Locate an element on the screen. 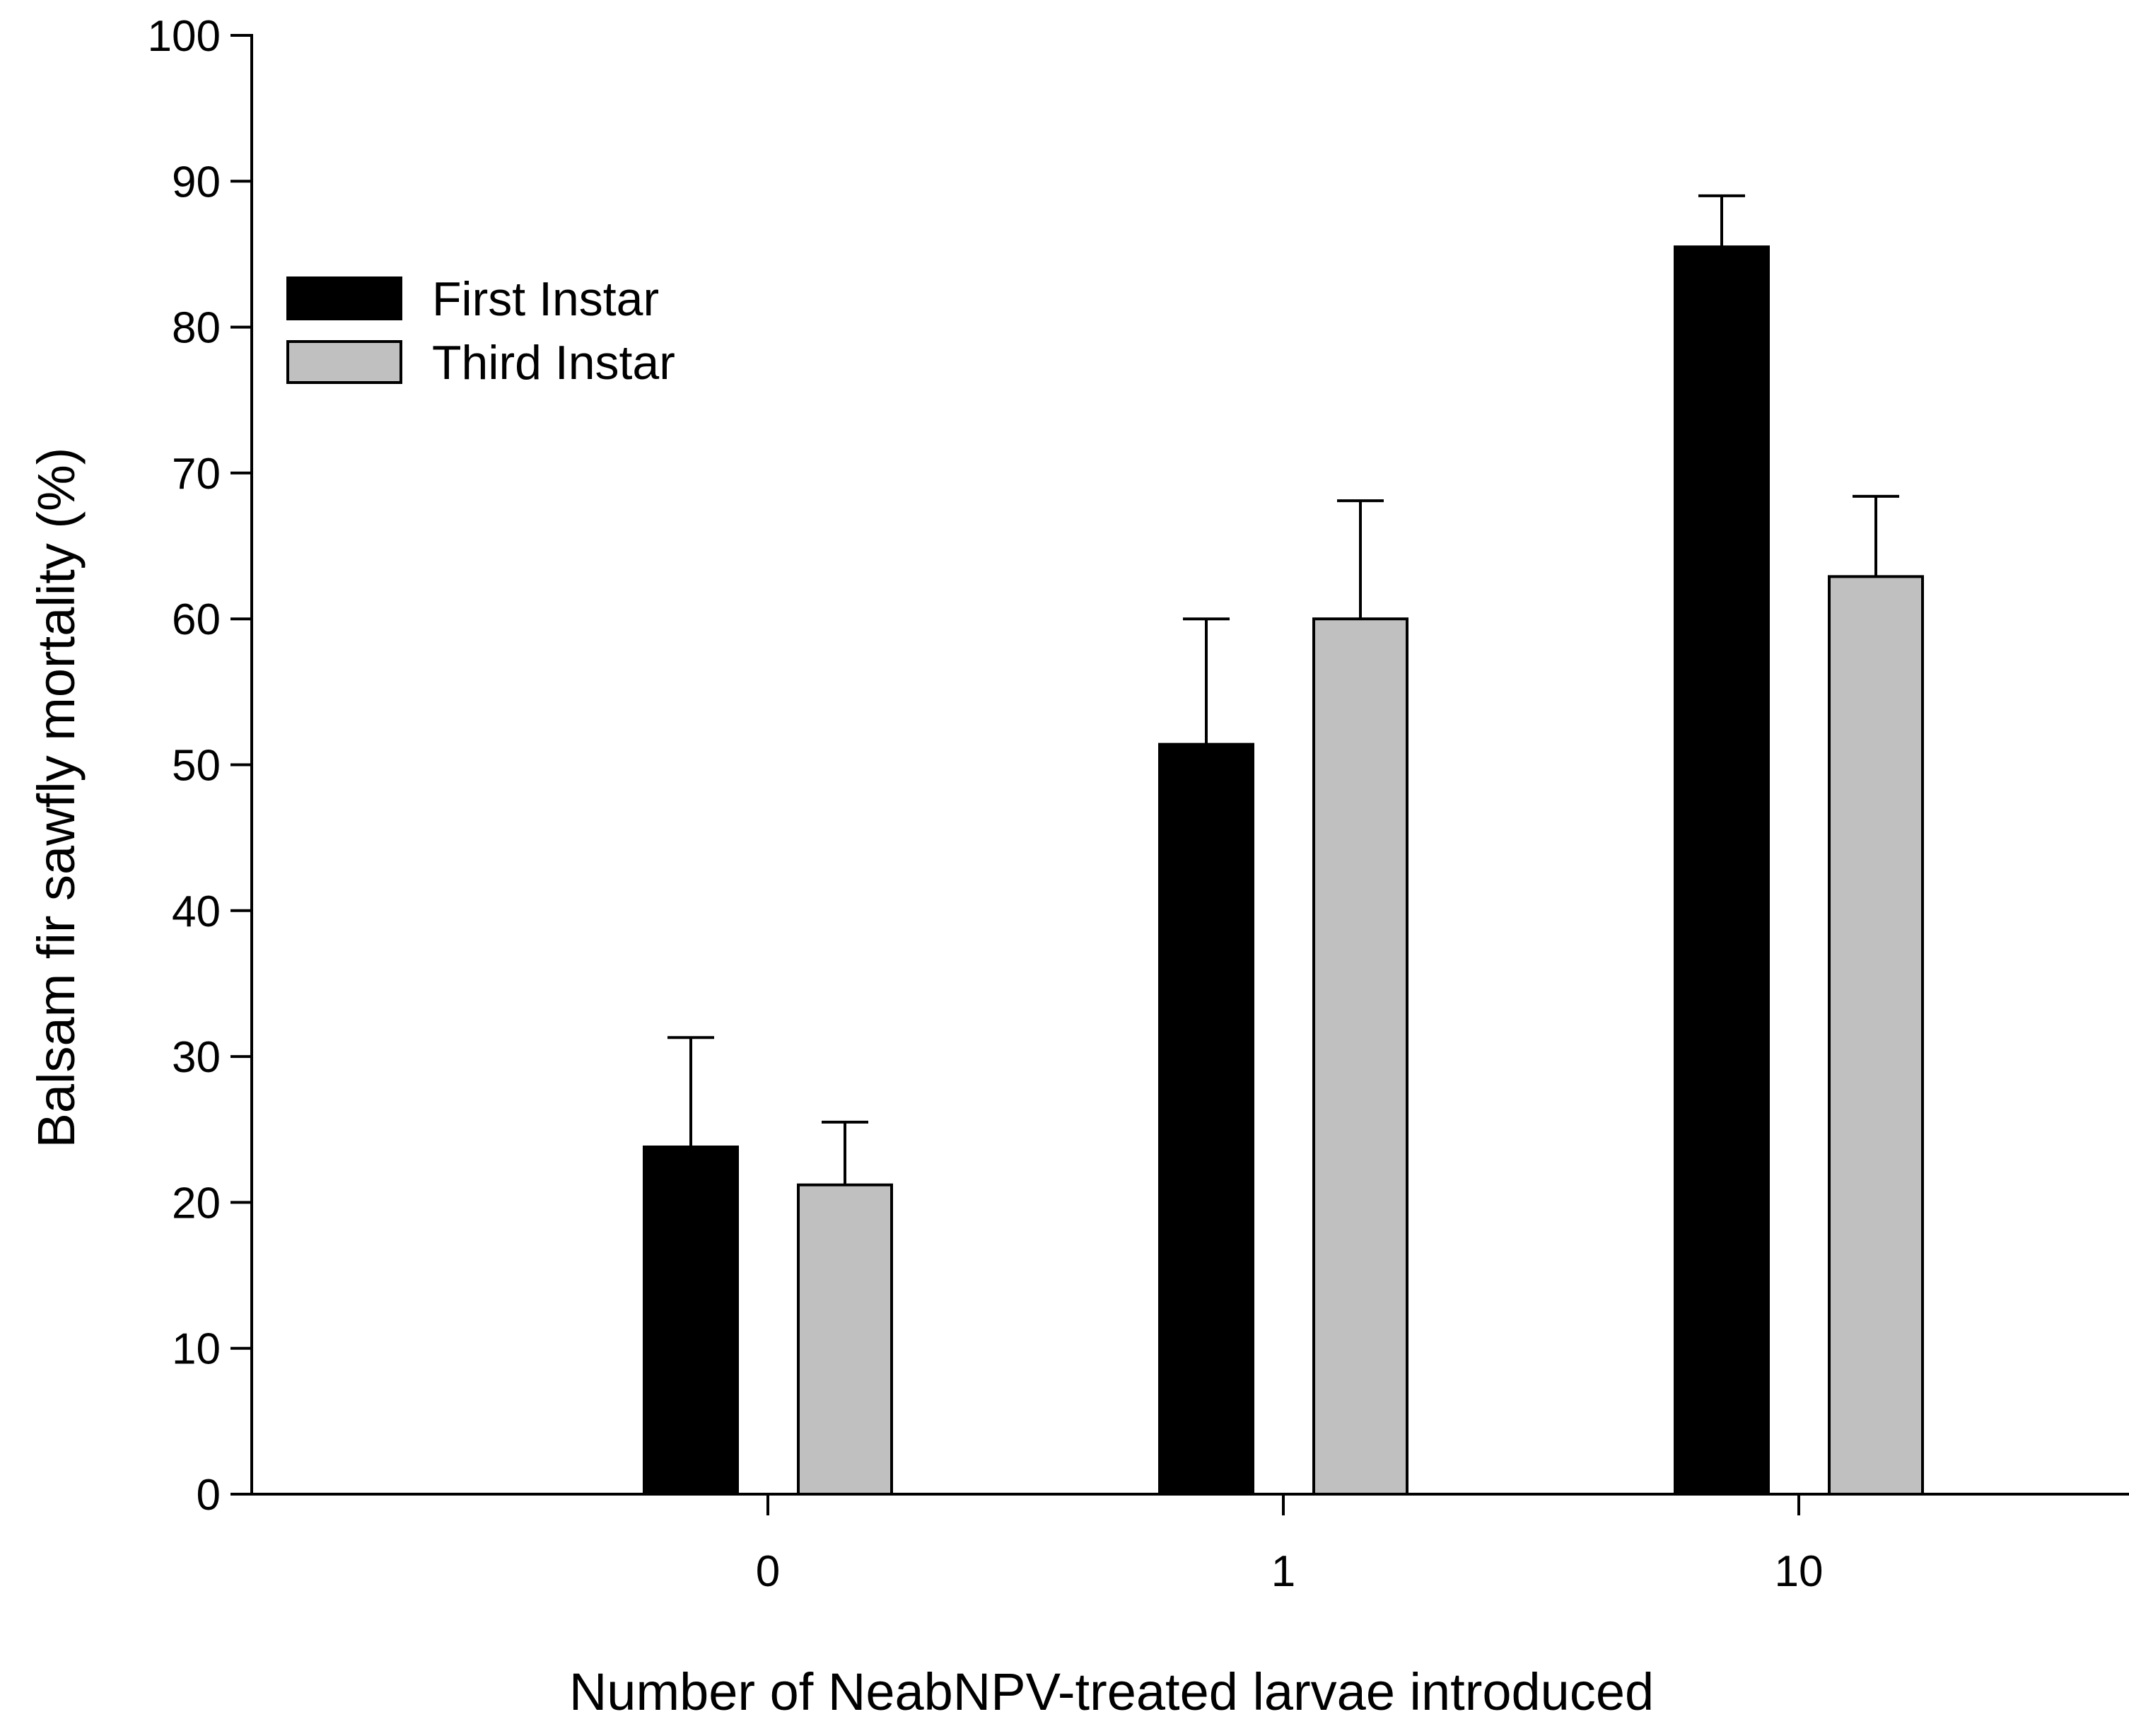  y-tick-label: 70 is located at coordinates (196, 474).